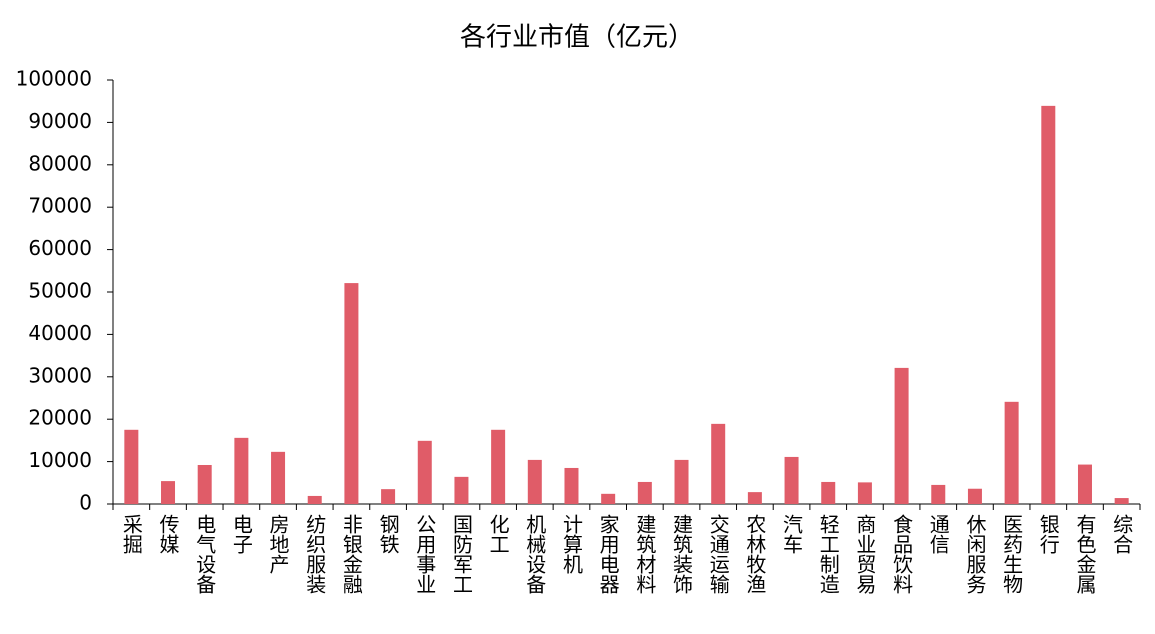  What do you see at coordinates (60, 121) in the screenshot?
I see `y-tick-label: 90000` at bounding box center [60, 121].